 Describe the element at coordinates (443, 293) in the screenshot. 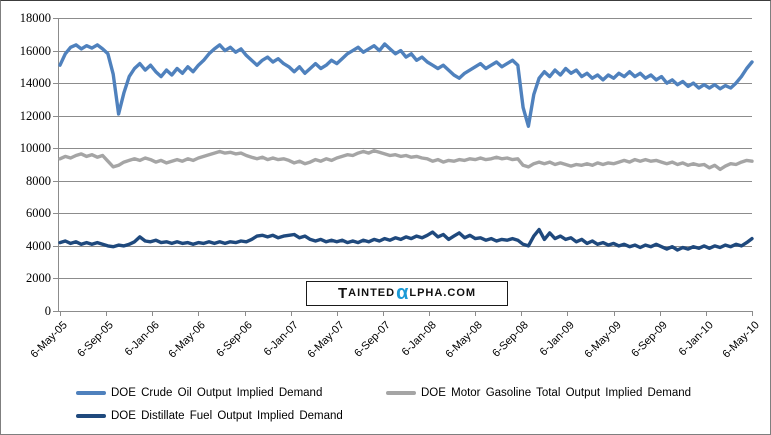

I see `watermark-text: LPHA.COM` at that location.